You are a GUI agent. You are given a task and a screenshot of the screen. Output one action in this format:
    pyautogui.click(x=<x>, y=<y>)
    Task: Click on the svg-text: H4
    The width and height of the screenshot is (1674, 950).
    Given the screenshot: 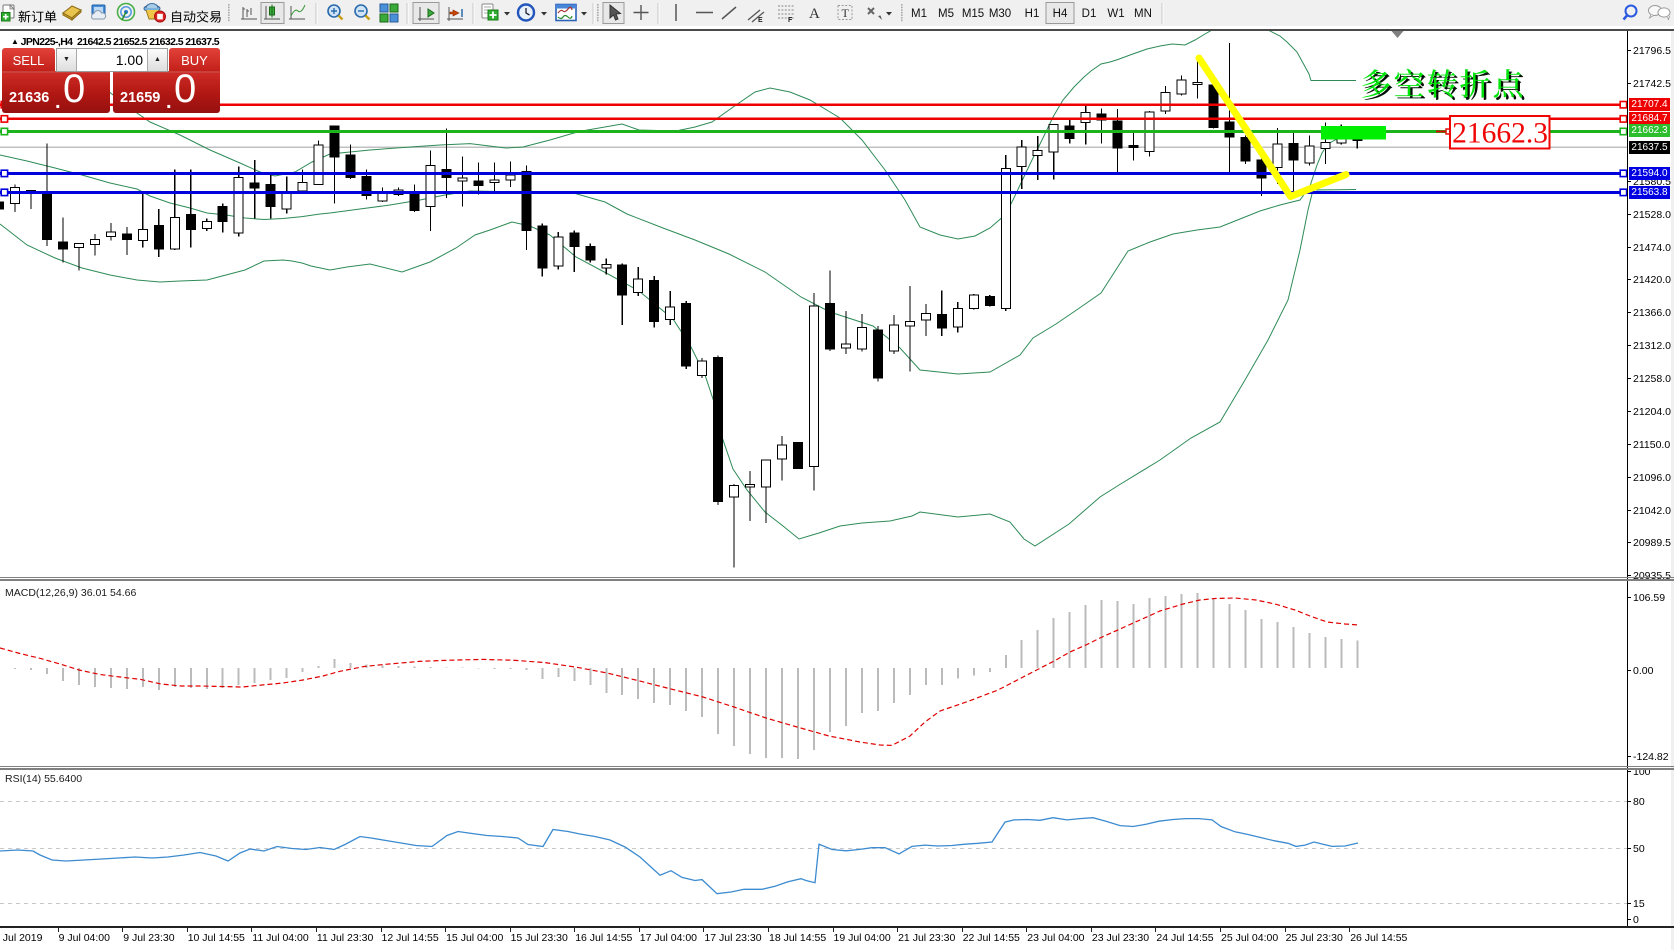 What is the action you would take?
    pyautogui.click(x=1060, y=14)
    